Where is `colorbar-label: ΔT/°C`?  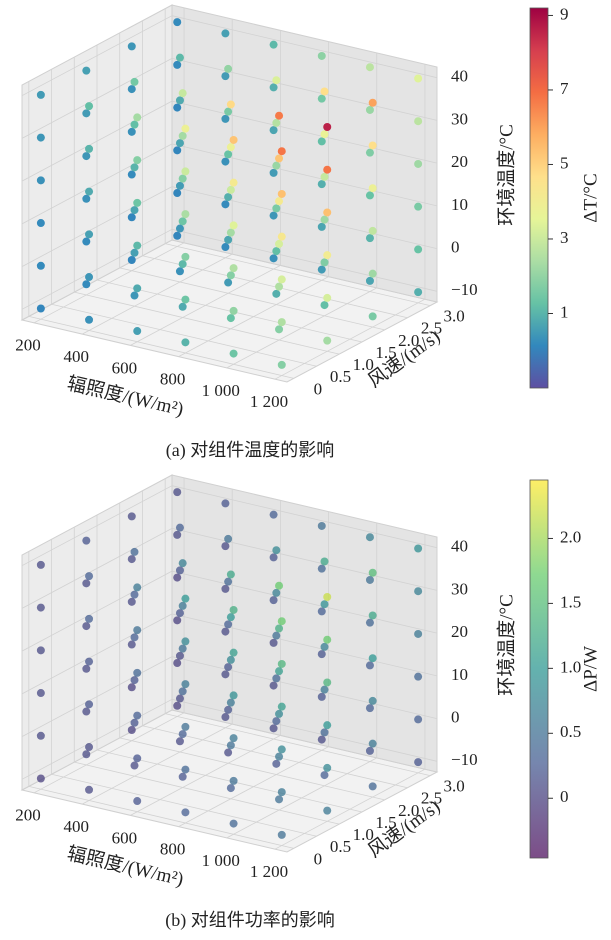
colorbar-label: ΔT/°C is located at coordinates (590, 197).